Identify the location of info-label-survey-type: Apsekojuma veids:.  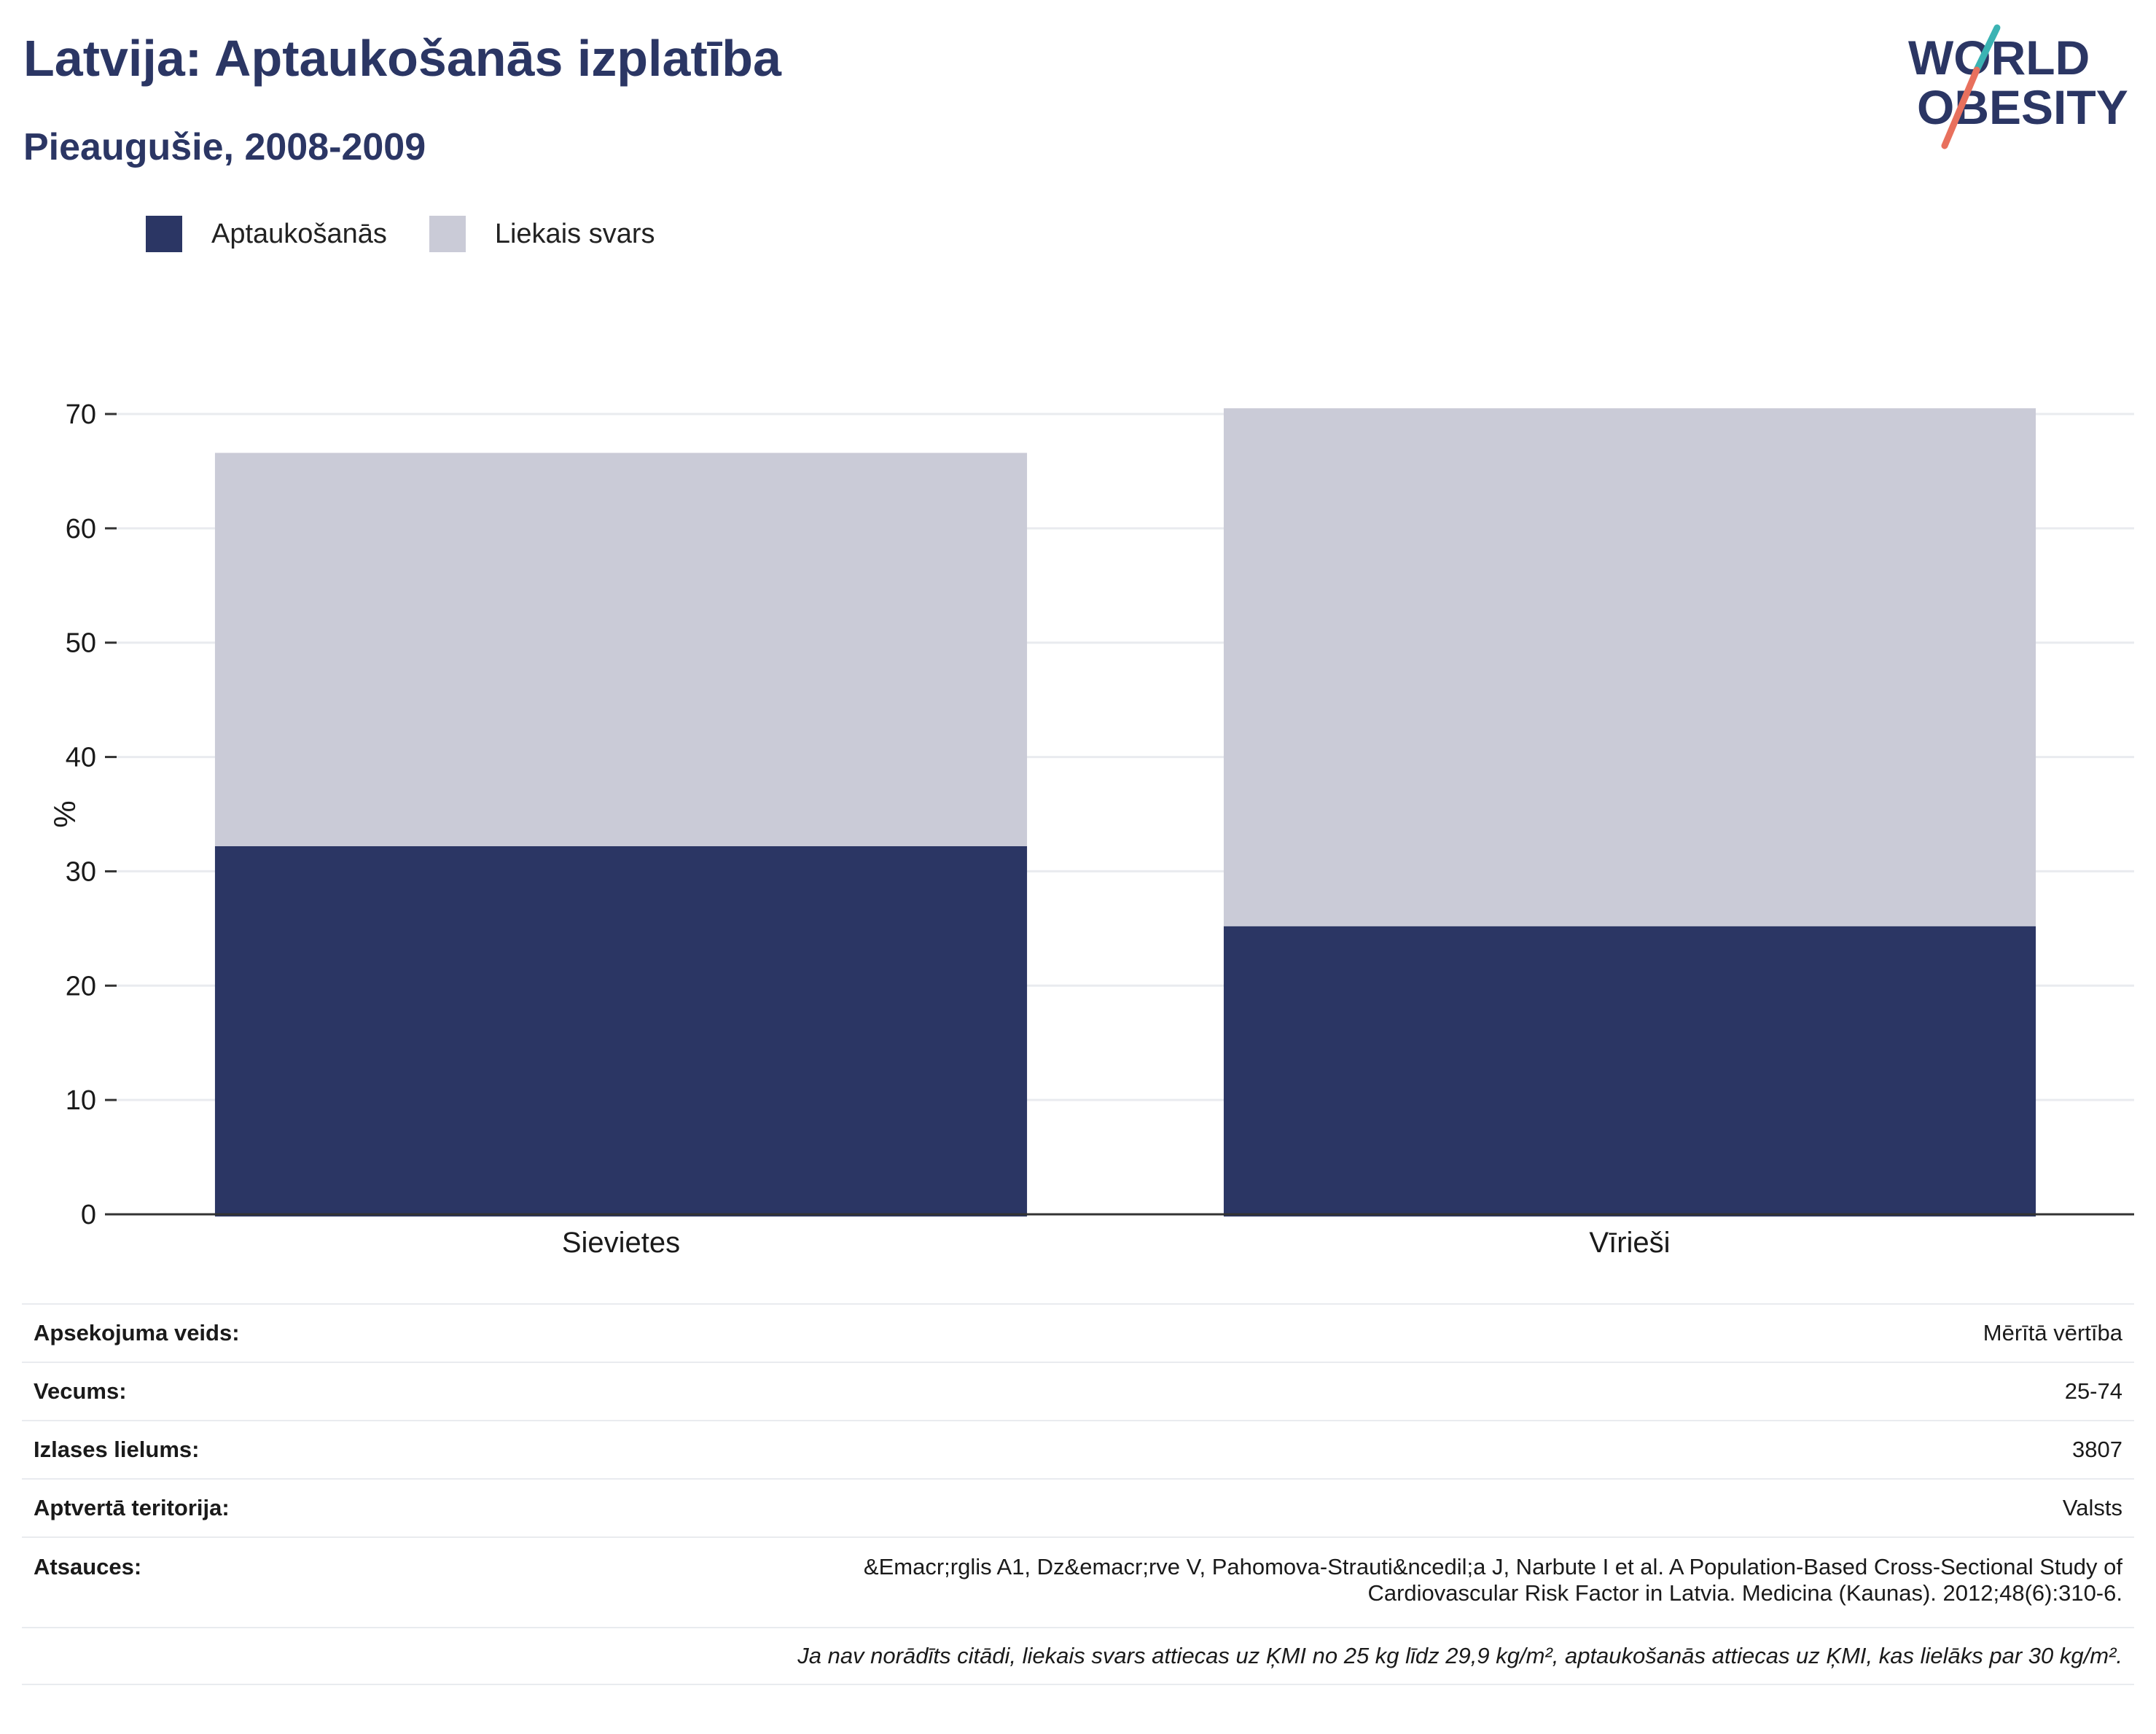
(137, 1333).